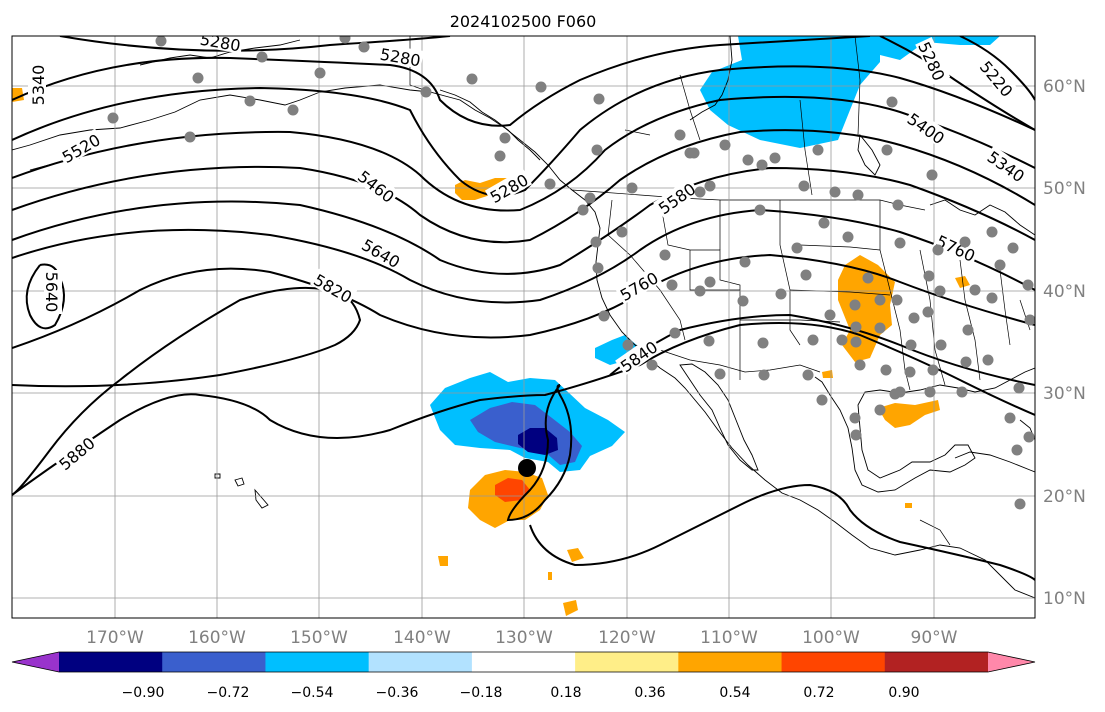 The height and width of the screenshot is (712, 1105). What do you see at coordinates (312, 693) in the screenshot?
I see `colorbar-tick-label: −0.54` at bounding box center [312, 693].